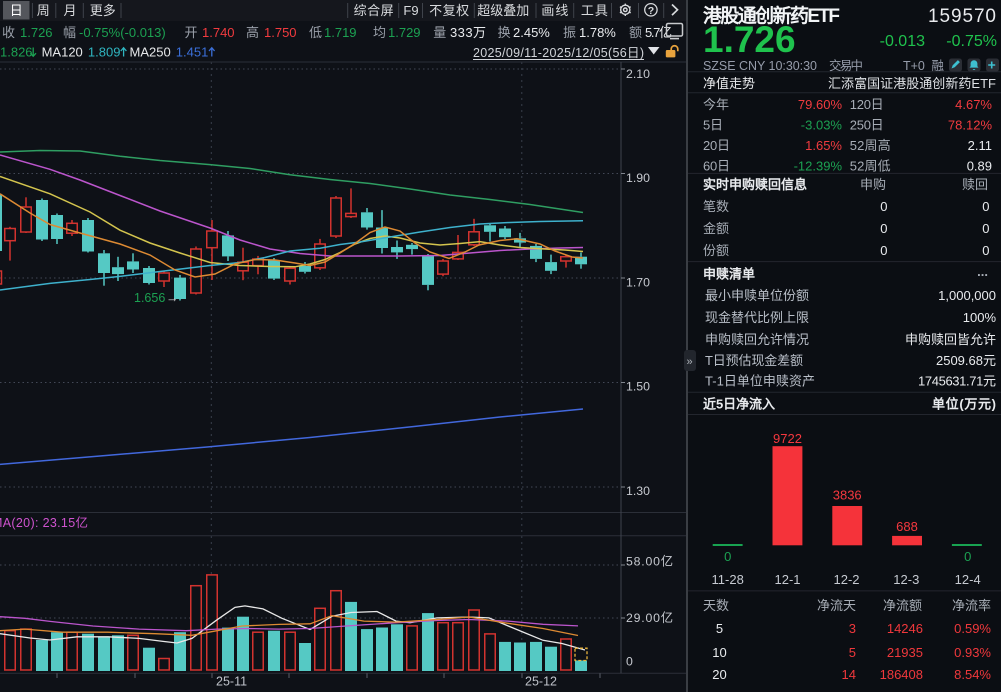 The height and width of the screenshot is (692, 1001). What do you see at coordinates (280, 32) in the screenshot?
I see `svg-text: 1.750` at bounding box center [280, 32].